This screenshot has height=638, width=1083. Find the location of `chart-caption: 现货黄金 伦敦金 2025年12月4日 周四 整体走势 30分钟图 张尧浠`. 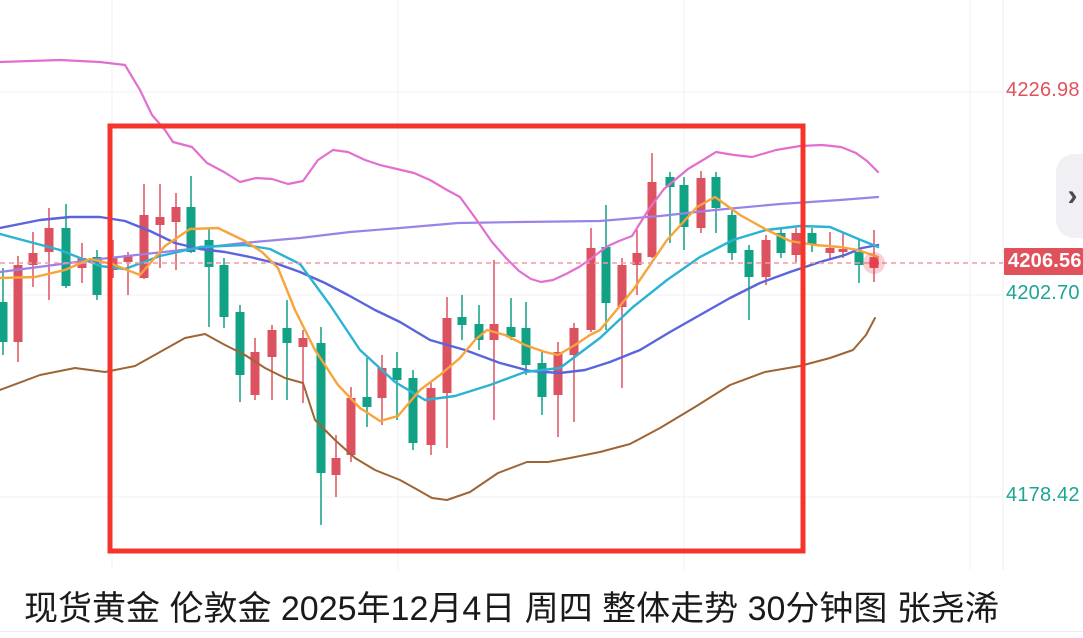

chart-caption: 现货黄金 伦敦金 2025年12月4日 周四 整体走势 30分钟图 张尧浠 is located at coordinates (511, 609).